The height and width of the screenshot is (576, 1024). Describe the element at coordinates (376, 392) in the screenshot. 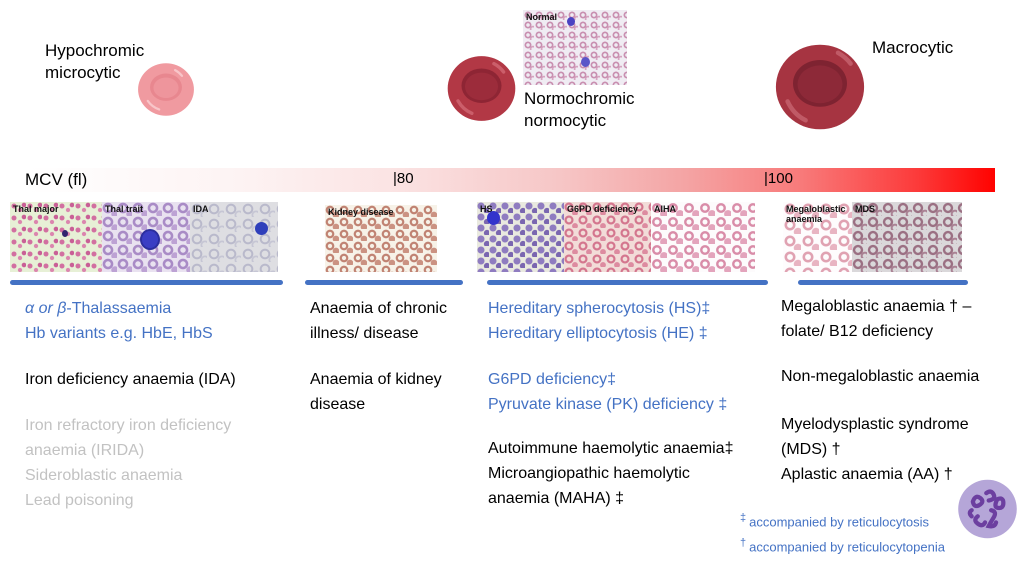

I see `list-item: Anaemia of kidney disease` at that location.